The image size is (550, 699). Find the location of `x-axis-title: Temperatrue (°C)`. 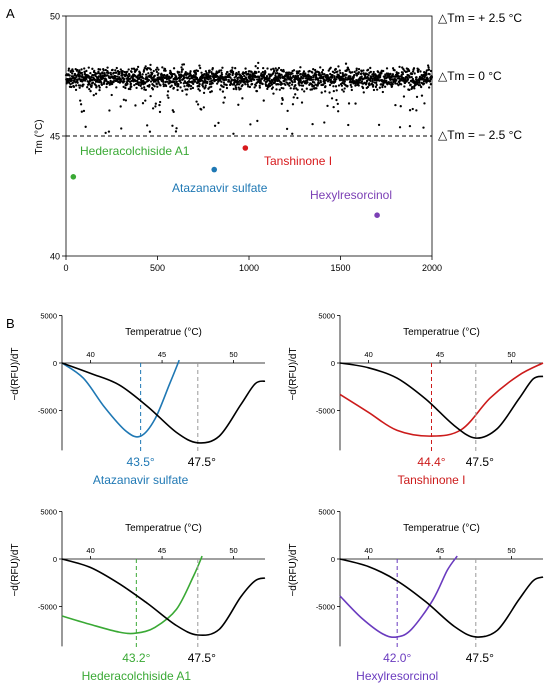

x-axis-title: Temperatrue (°C) is located at coordinates (163, 332).